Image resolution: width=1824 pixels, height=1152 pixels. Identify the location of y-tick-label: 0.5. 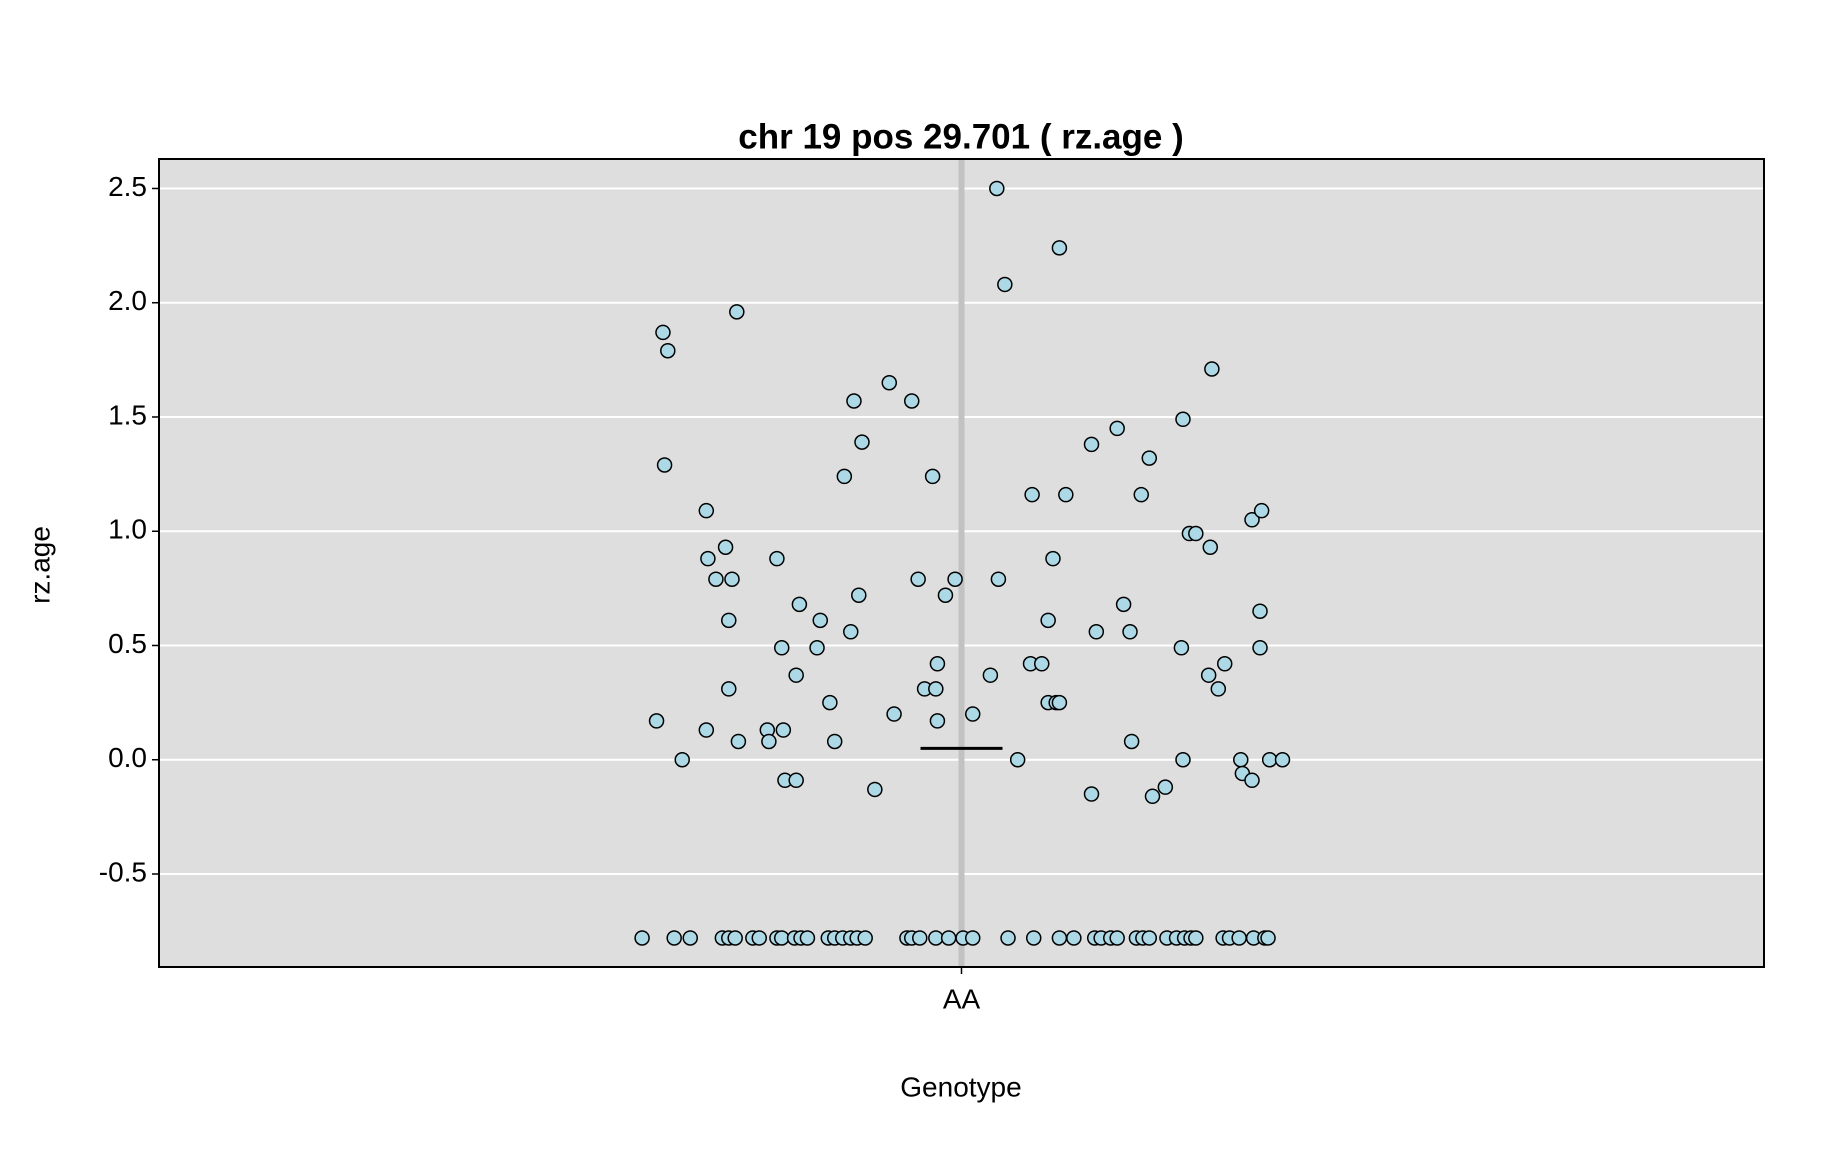
(127, 643).